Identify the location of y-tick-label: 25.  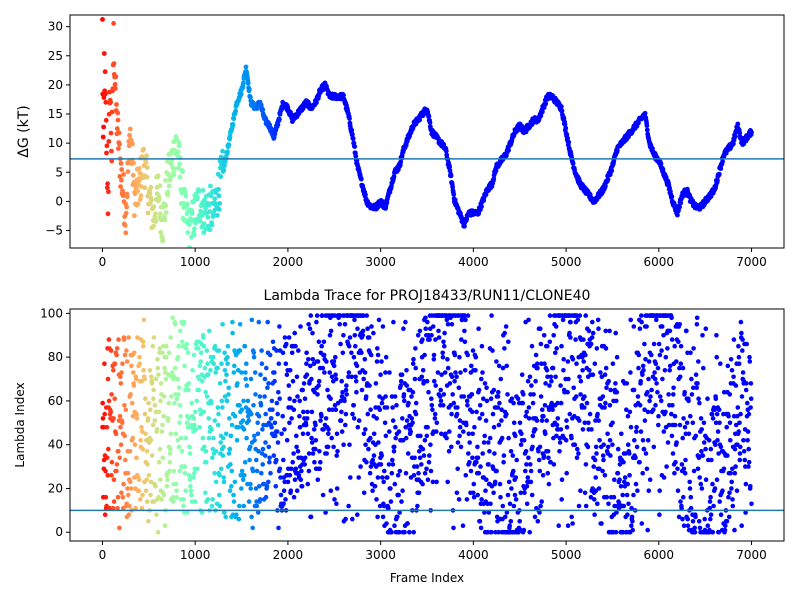
(55, 56).